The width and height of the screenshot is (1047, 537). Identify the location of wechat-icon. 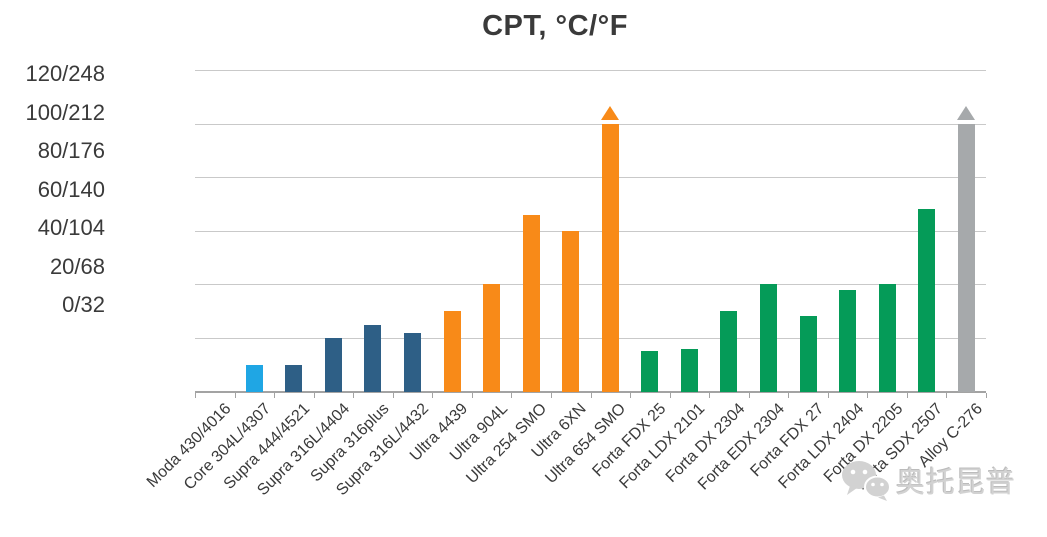
(866, 481).